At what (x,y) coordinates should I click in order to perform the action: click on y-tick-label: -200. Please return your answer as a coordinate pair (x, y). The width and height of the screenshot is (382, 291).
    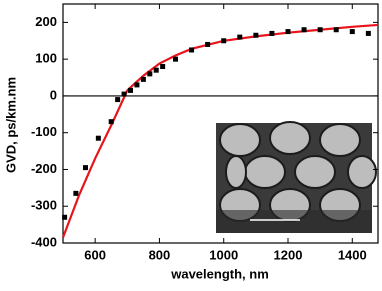
    Looking at the image, I should click on (44, 168).